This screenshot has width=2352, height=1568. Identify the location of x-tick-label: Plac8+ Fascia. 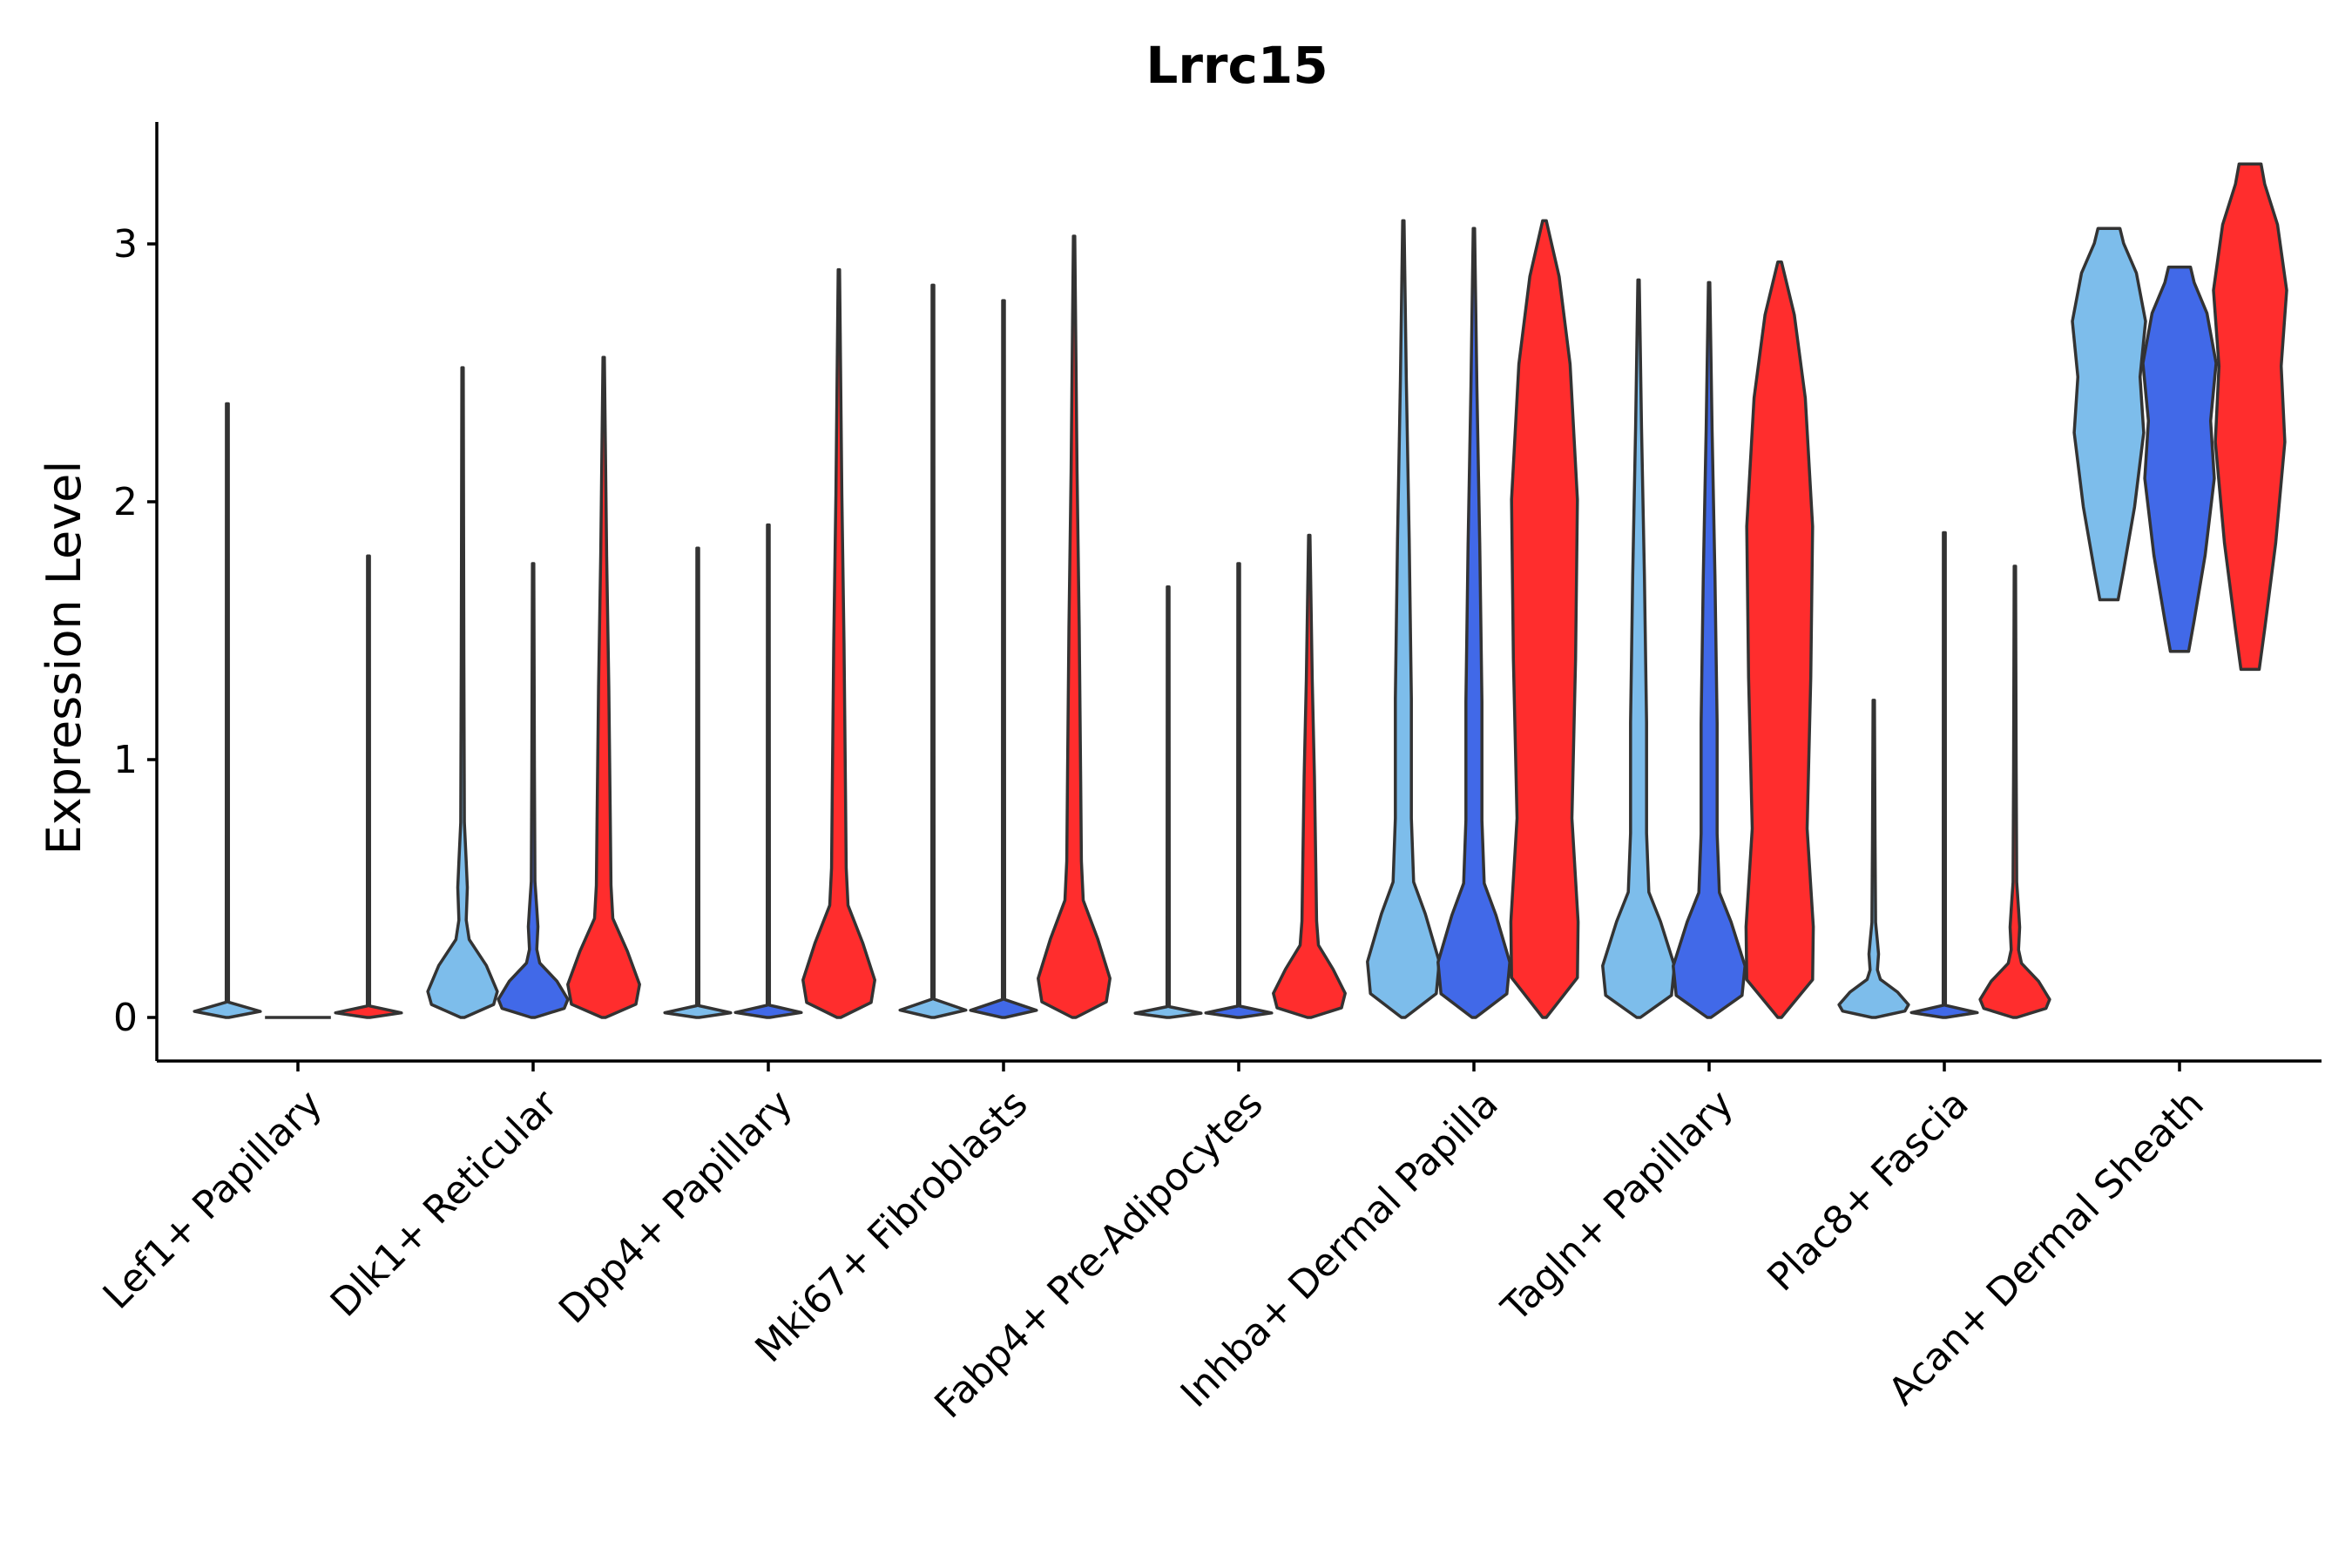
(1868, 1191).